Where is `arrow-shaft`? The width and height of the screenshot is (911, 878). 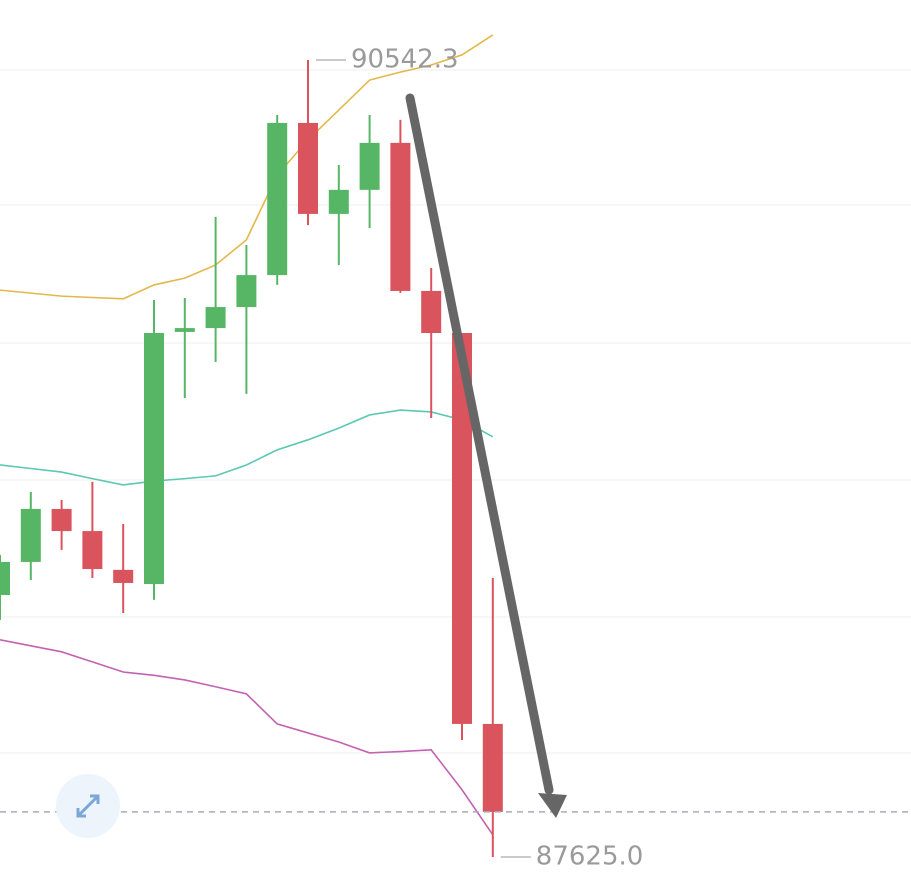 arrow-shaft is located at coordinates (479, 444).